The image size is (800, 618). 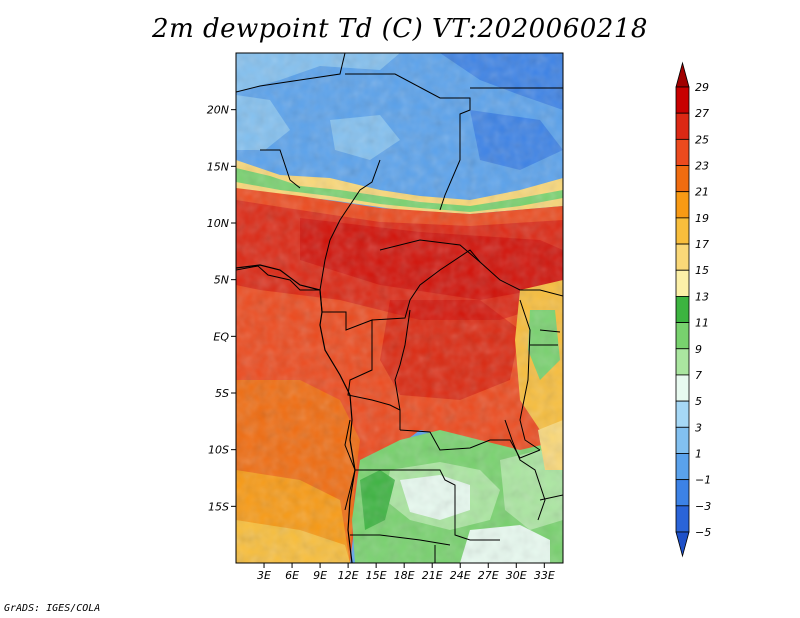 I want to click on lon-tick-label: 9E, so click(x=320, y=575).